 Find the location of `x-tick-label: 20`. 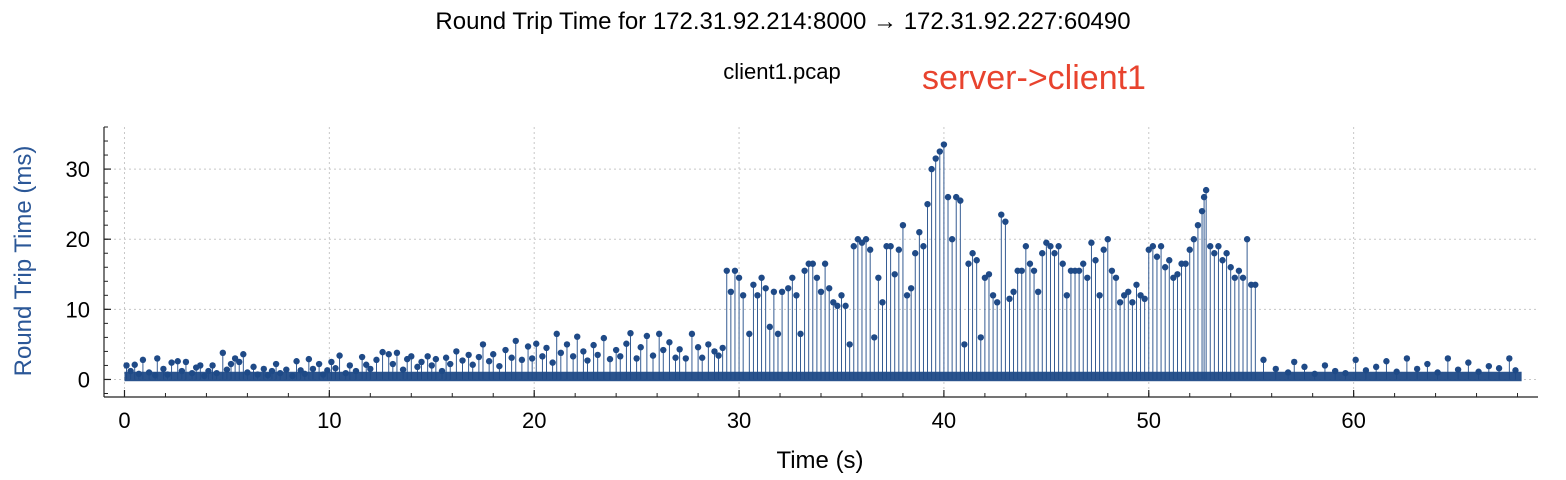

x-tick-label: 20 is located at coordinates (534, 420).